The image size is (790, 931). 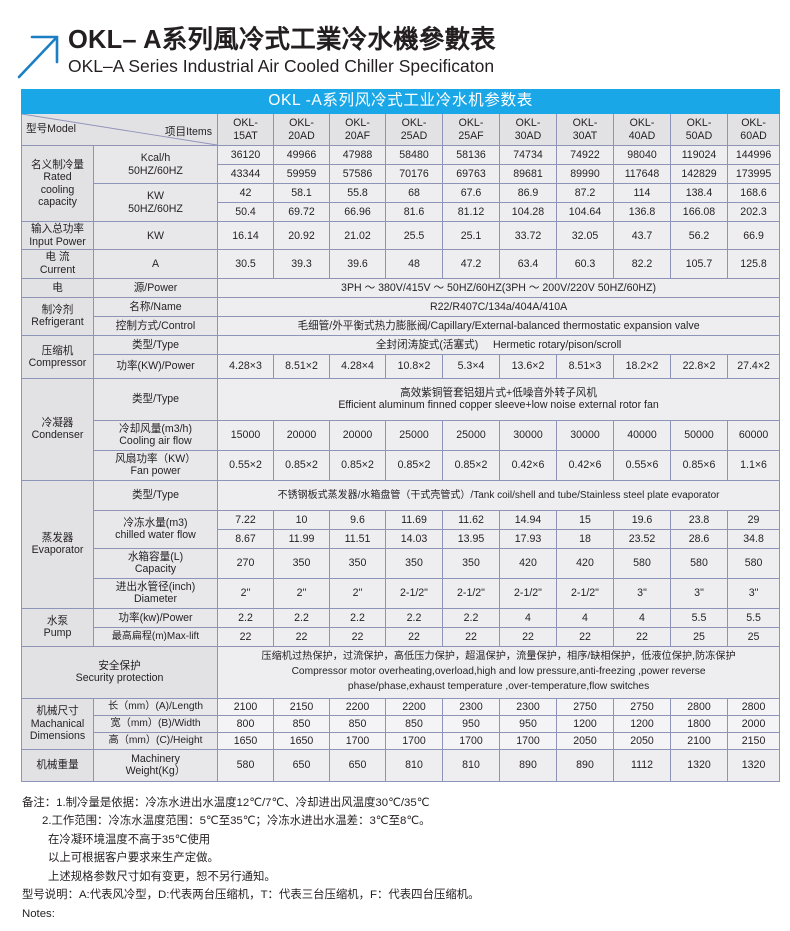 I want to click on cell: 33.72, so click(x=528, y=235).